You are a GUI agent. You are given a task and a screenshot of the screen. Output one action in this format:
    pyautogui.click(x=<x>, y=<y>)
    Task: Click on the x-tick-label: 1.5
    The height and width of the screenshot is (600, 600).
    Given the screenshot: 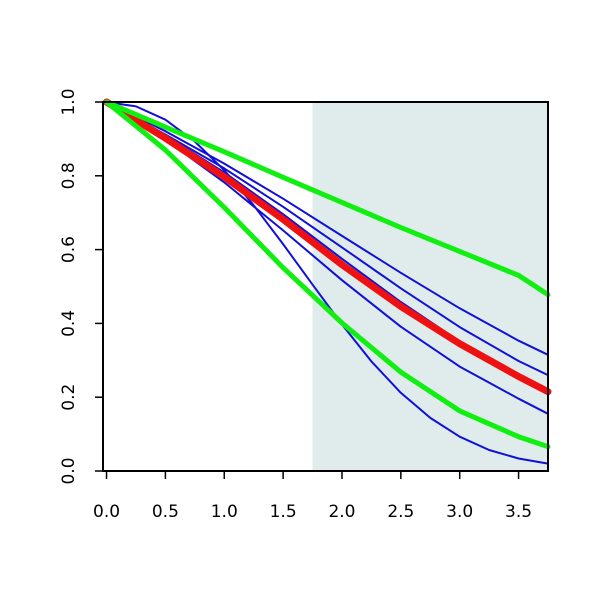 What is the action you would take?
    pyautogui.click(x=283, y=512)
    